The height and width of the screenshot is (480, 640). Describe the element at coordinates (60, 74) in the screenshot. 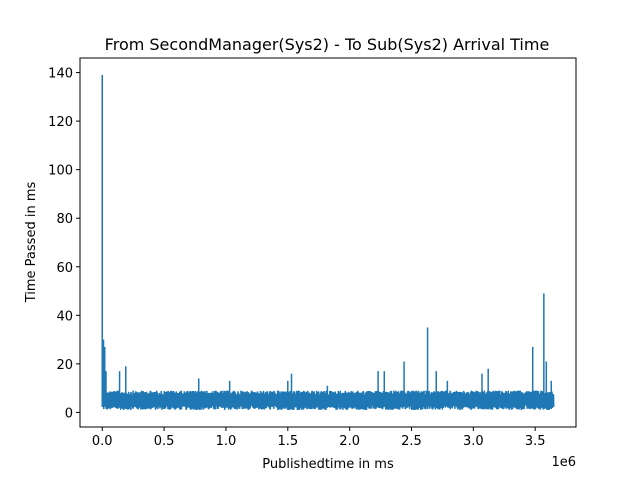

I see `y-tick-label: 140` at that location.